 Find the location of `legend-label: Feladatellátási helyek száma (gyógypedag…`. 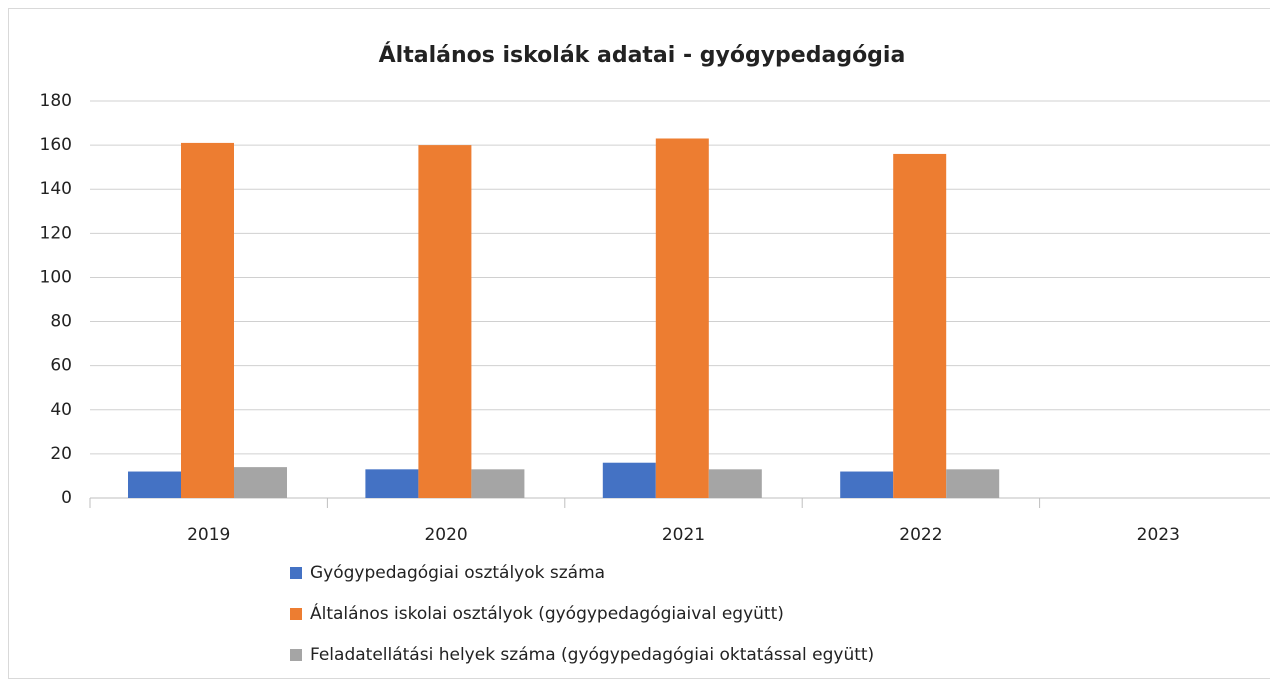

legend-label: Feladatellátási helyek száma (gyógypedag… is located at coordinates (592, 655).